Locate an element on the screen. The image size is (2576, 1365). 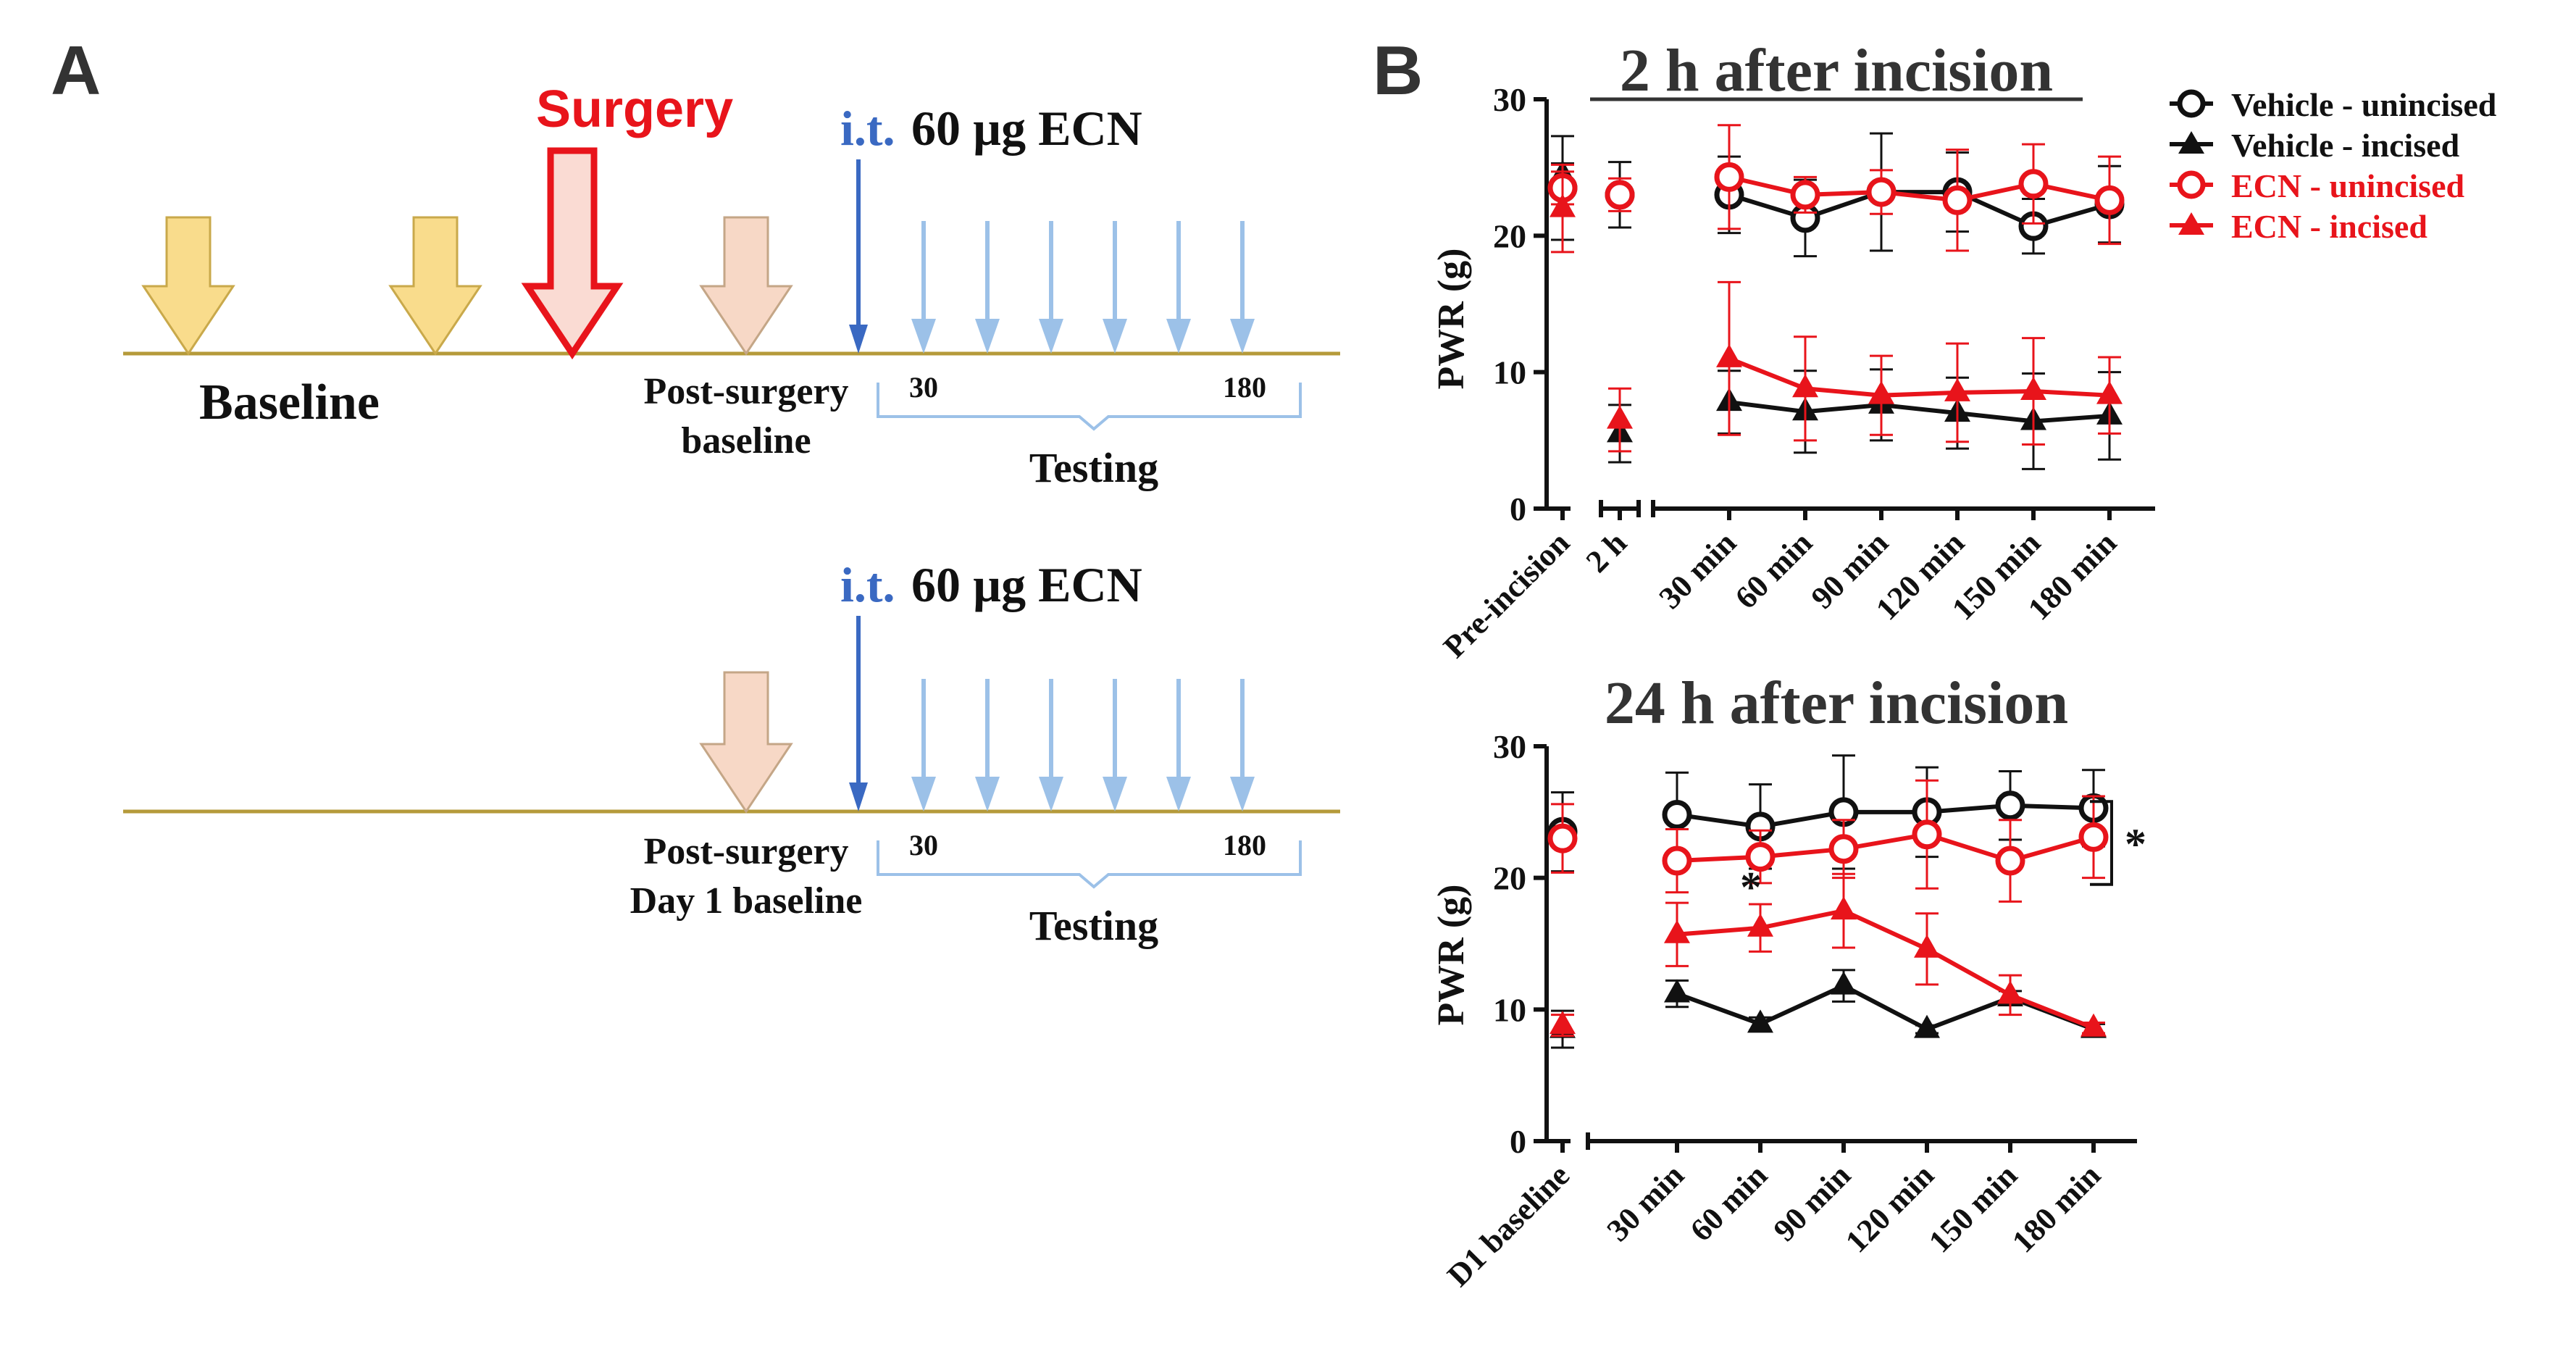
post-surgery-label-2: baseline is located at coordinates (746, 441).